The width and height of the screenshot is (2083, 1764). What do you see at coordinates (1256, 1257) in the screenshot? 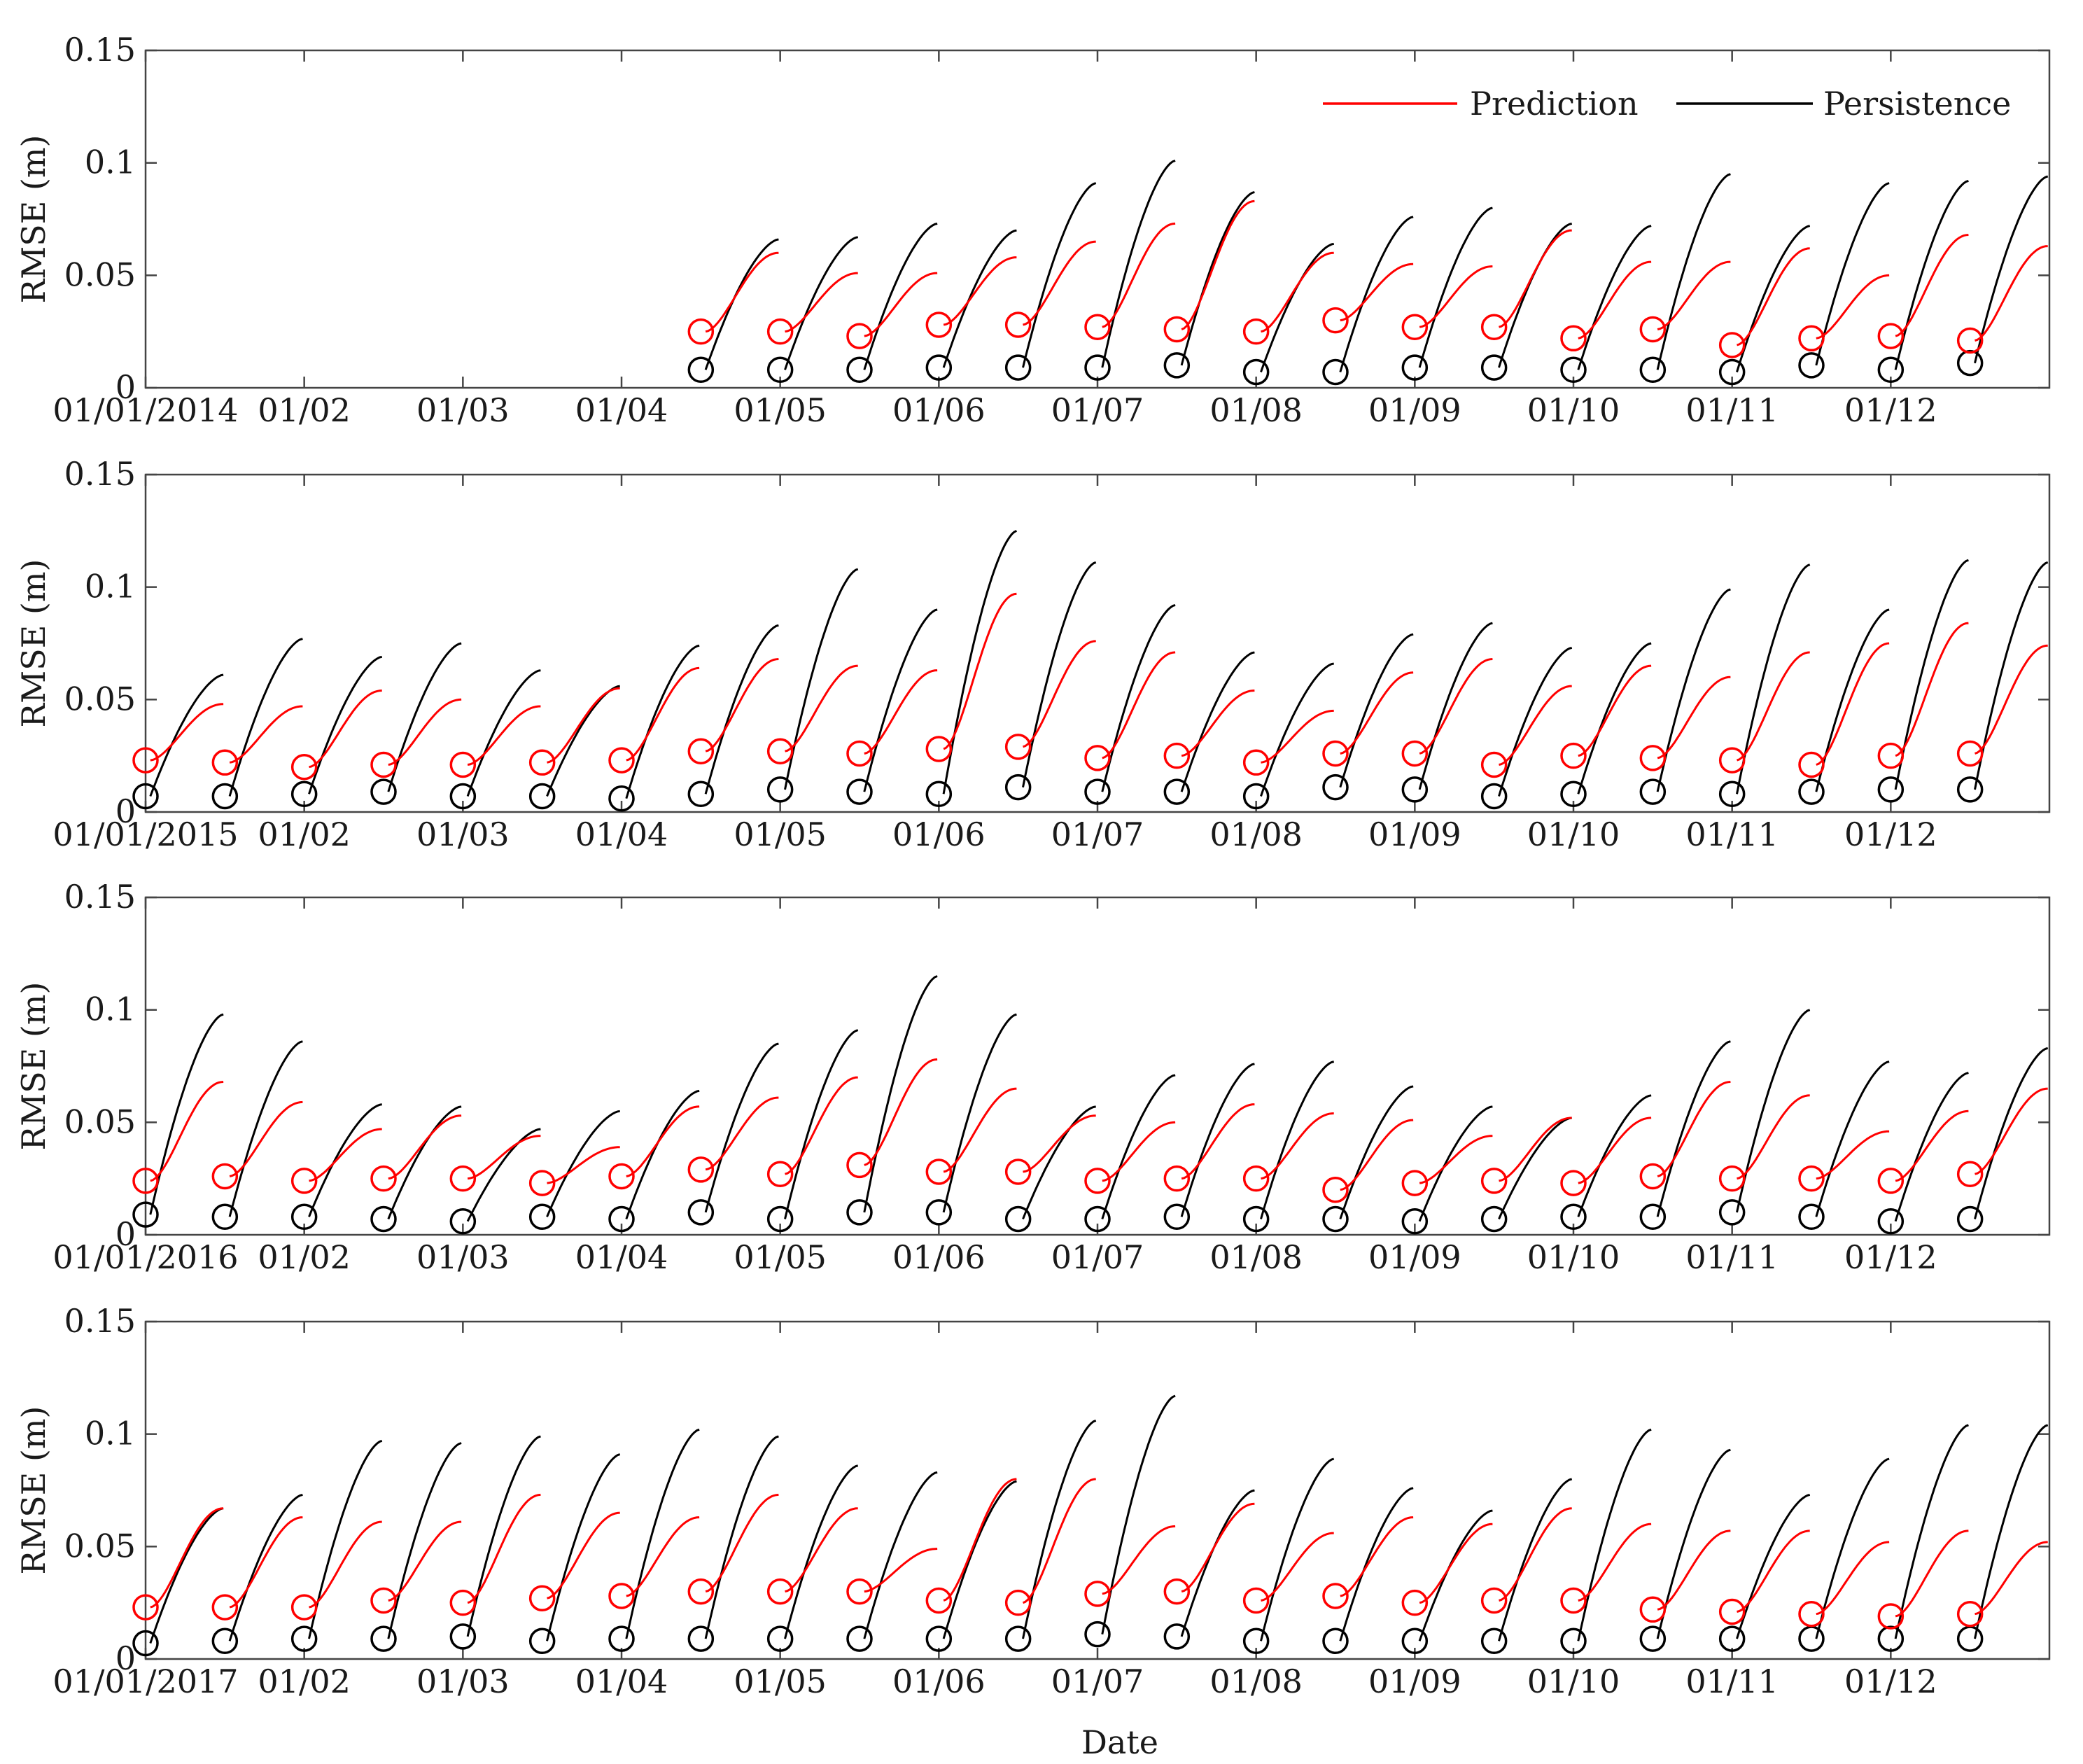
I see `x-tick-label: 01/08` at bounding box center [1256, 1257].